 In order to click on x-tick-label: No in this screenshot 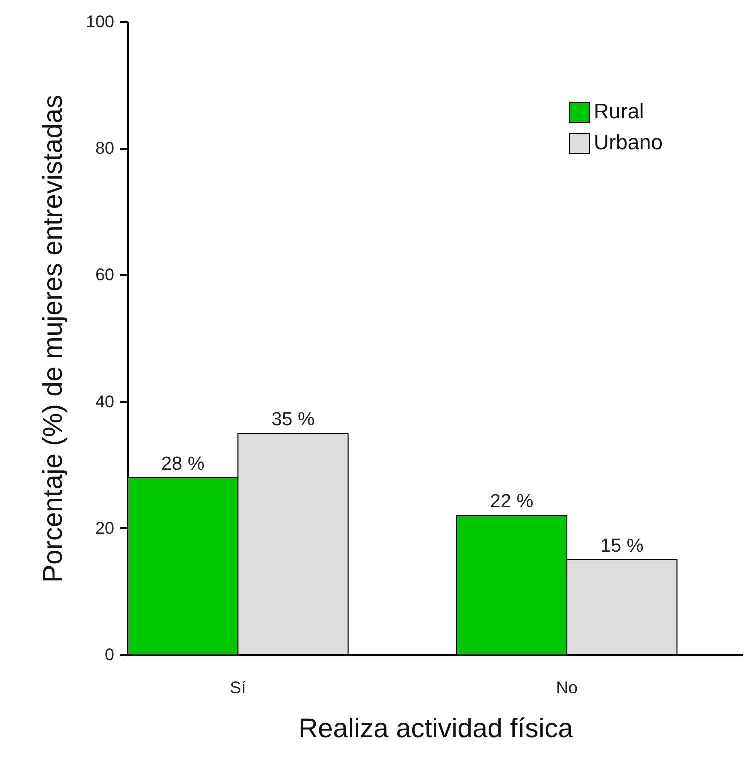, I will do `click(567, 688)`.